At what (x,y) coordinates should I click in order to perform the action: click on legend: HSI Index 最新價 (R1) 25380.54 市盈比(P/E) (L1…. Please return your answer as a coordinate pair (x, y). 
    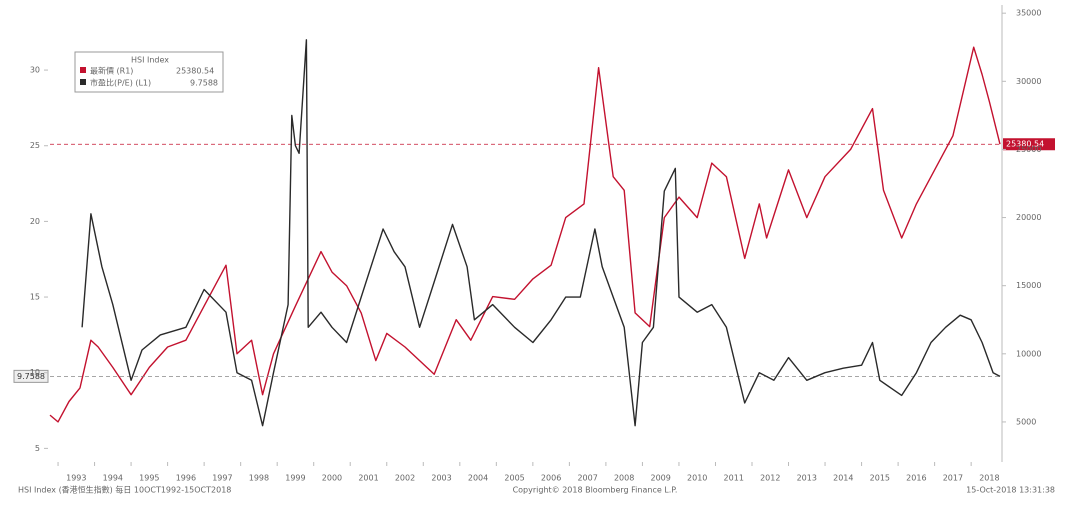
    Looking at the image, I should click on (149, 72).